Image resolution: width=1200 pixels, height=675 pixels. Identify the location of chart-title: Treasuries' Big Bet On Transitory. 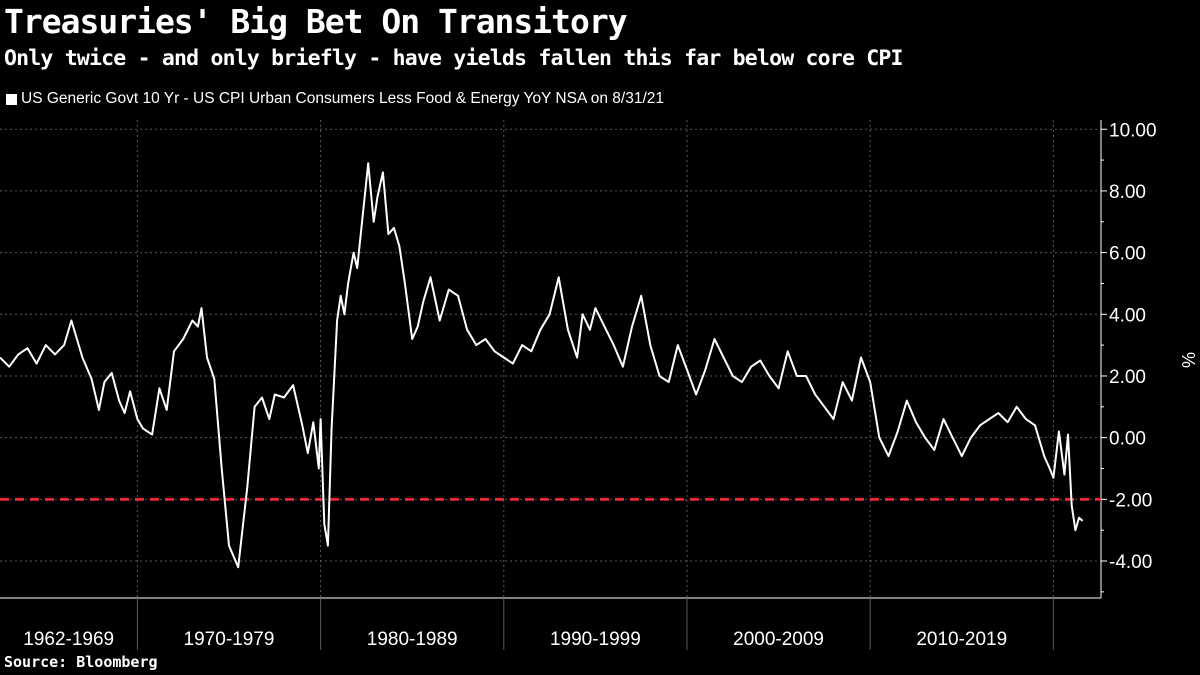
(316, 21).